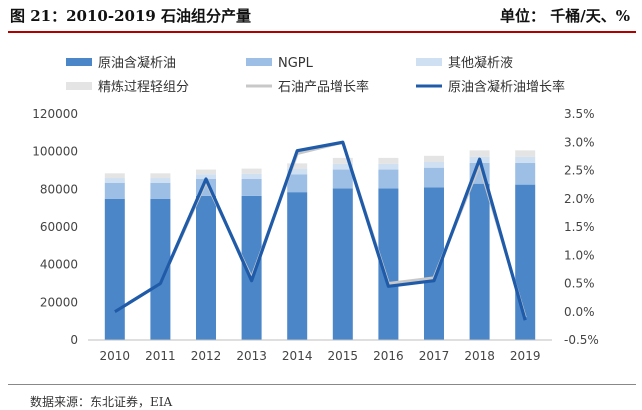 This screenshot has width=642, height=410. Describe the element at coordinates (206, 356) in the screenshot. I see `x-tick-label: 2012` at that location.